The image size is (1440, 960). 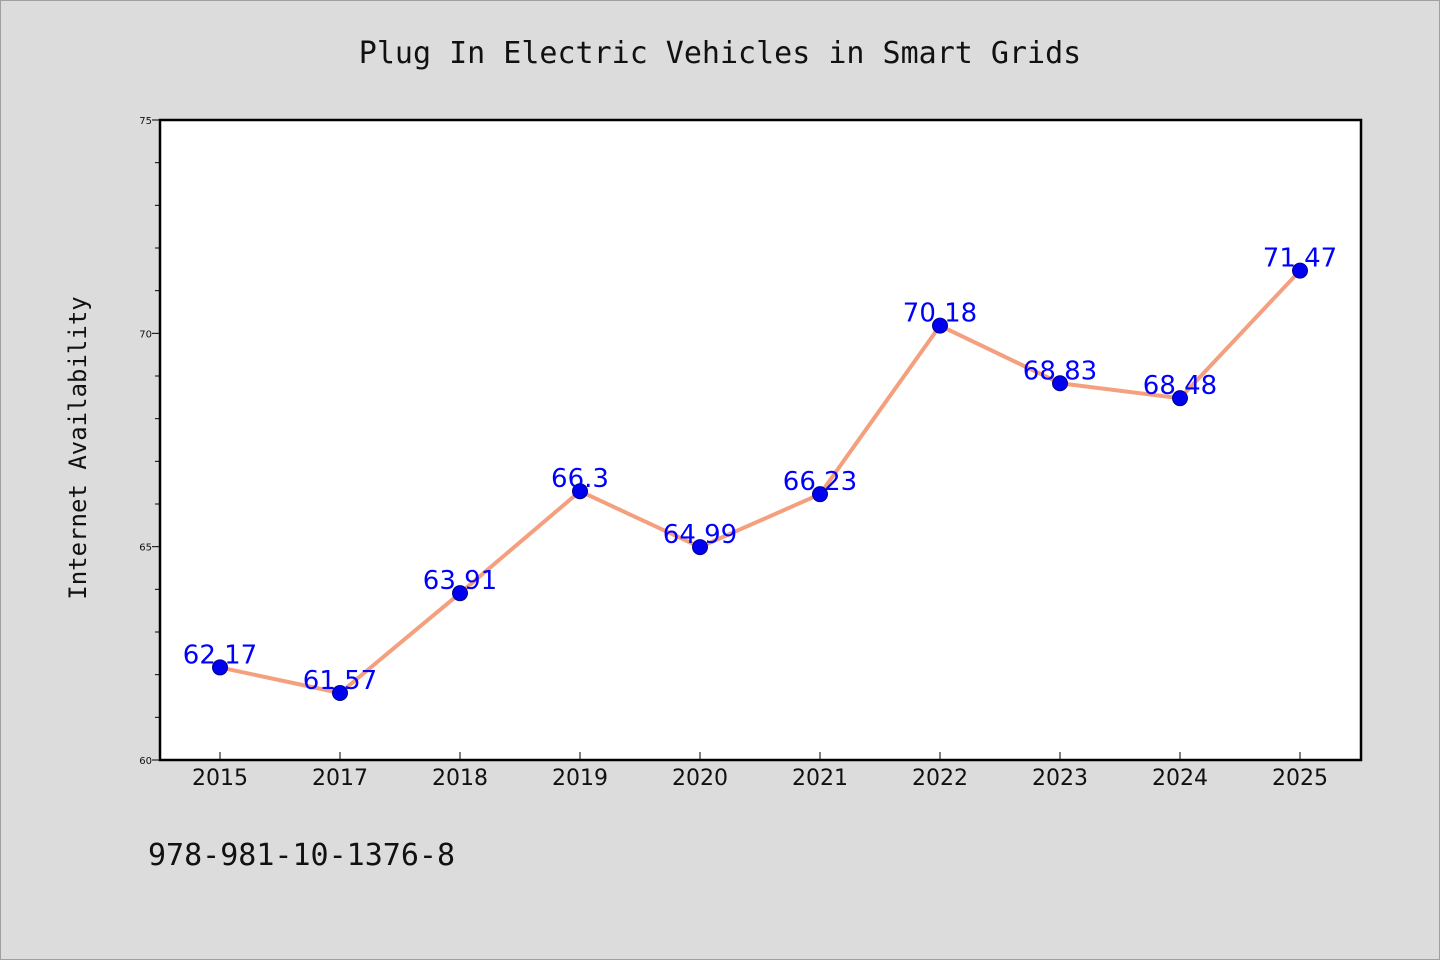 What do you see at coordinates (301, 855) in the screenshot?
I see `isbn-footer: 978-981-10-1376-8` at bounding box center [301, 855].